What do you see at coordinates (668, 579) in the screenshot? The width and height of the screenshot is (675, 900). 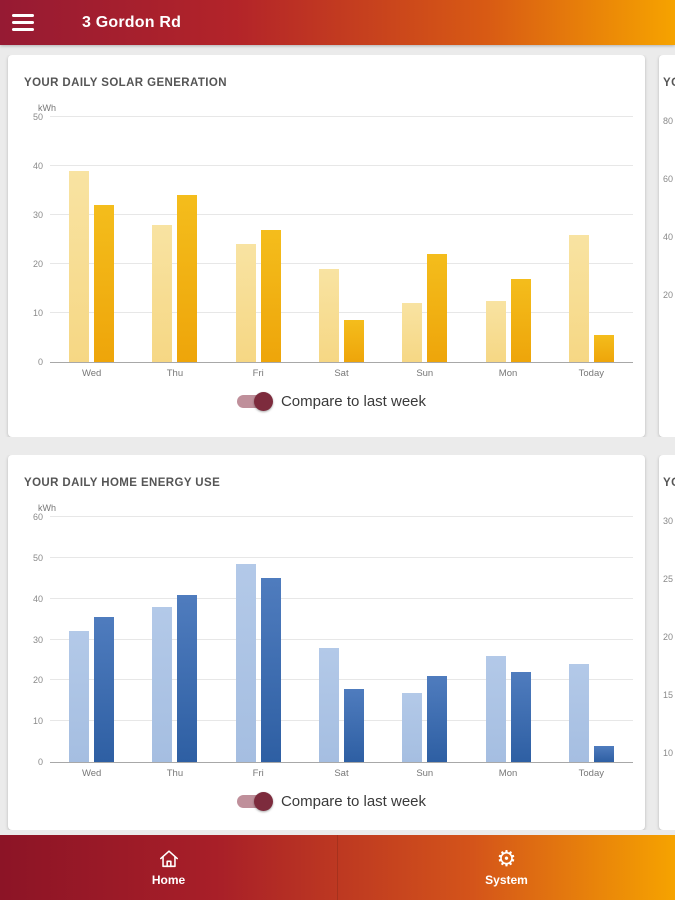 I see `y-axis-tick: 25` at bounding box center [668, 579].